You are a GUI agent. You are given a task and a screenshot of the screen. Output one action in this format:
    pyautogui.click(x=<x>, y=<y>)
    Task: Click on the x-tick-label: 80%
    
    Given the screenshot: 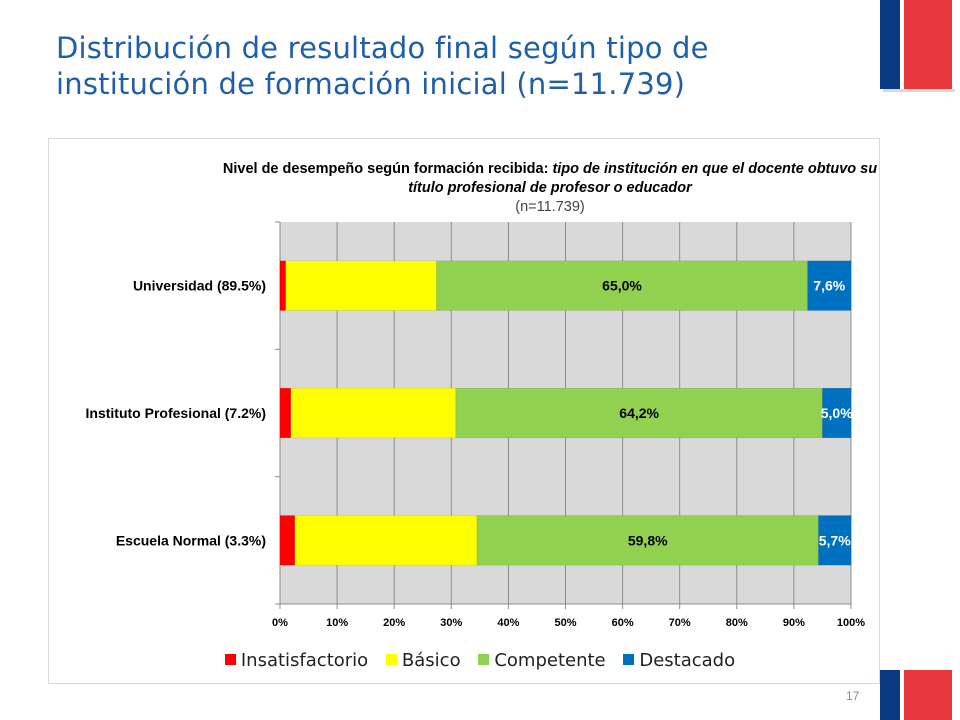 What is the action you would take?
    pyautogui.click(x=737, y=623)
    